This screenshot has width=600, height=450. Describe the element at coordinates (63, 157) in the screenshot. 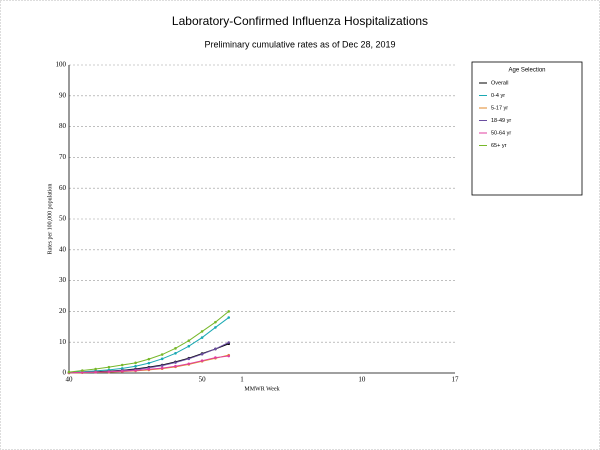

I see `y-tick-label: 70` at that location.